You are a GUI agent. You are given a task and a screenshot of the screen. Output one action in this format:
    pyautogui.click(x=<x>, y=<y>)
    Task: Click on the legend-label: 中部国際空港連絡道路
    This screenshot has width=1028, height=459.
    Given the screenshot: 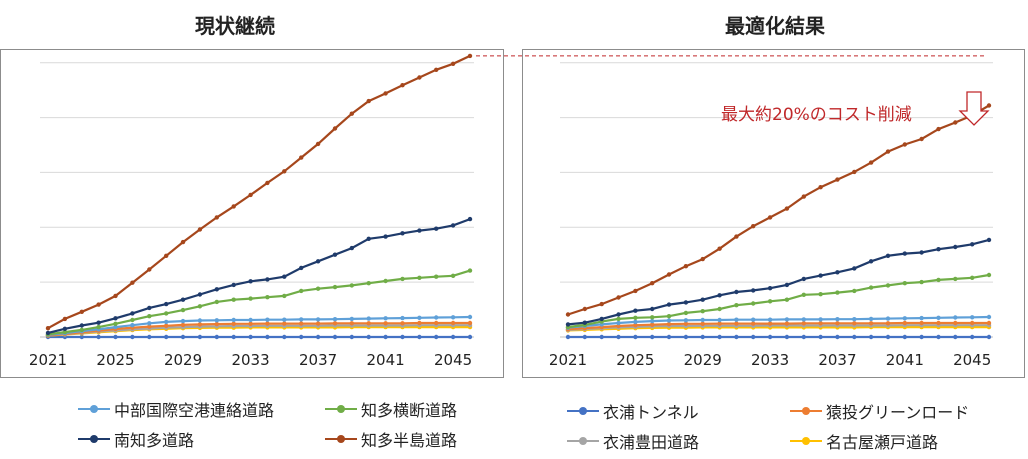 What is the action you would take?
    pyautogui.click(x=194, y=410)
    